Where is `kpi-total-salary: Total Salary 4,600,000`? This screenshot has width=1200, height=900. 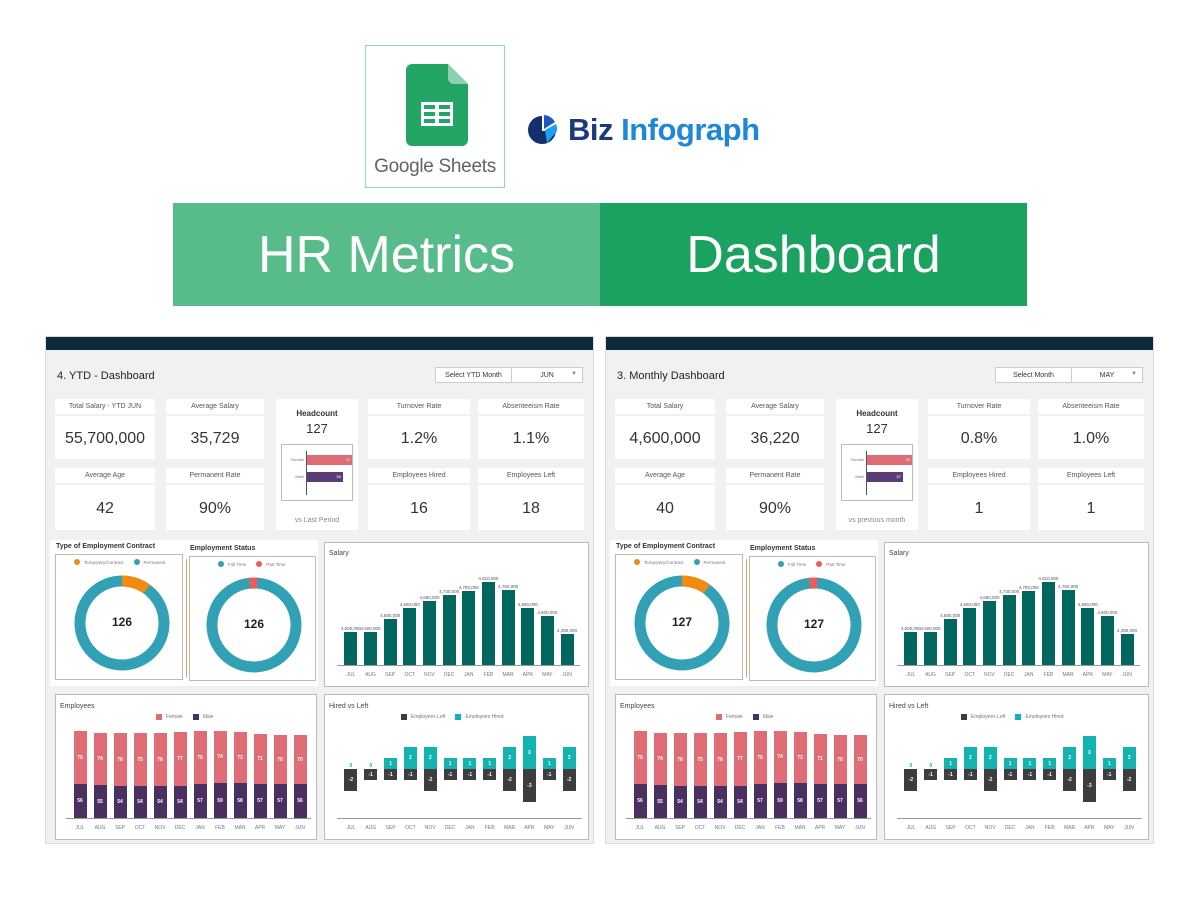 kpi-total-salary: Total Salary 4,600,000 is located at coordinates (665, 429).